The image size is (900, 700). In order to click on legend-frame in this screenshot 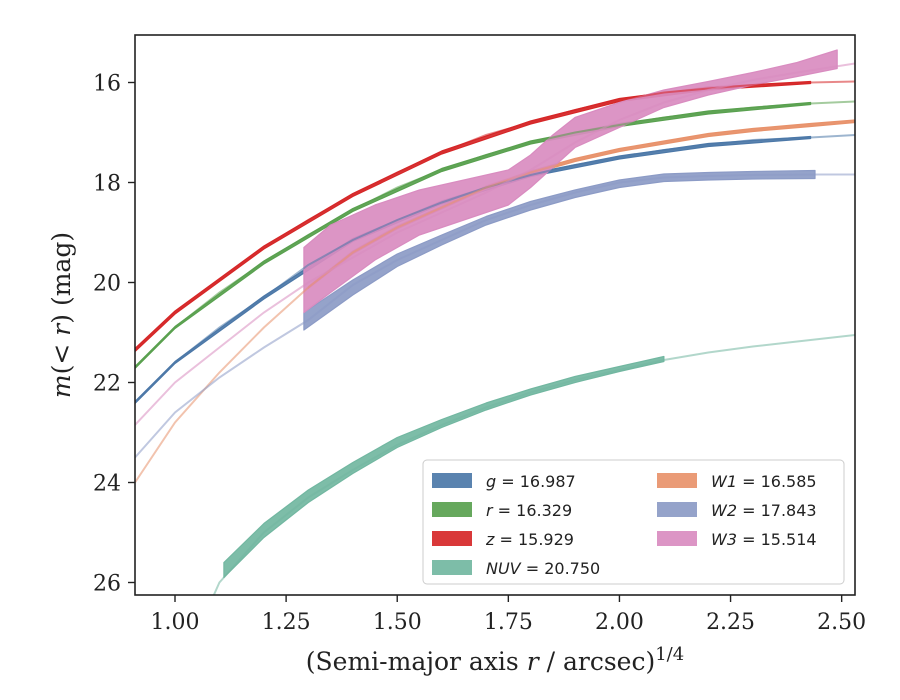, I will do `click(633, 522)`.